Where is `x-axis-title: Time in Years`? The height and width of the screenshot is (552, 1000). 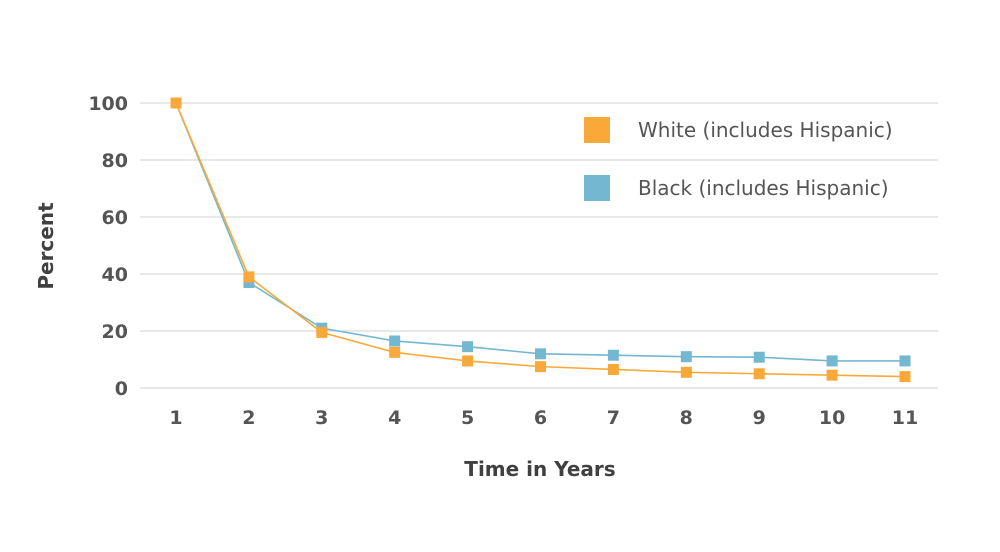 x-axis-title: Time in Years is located at coordinates (539, 469).